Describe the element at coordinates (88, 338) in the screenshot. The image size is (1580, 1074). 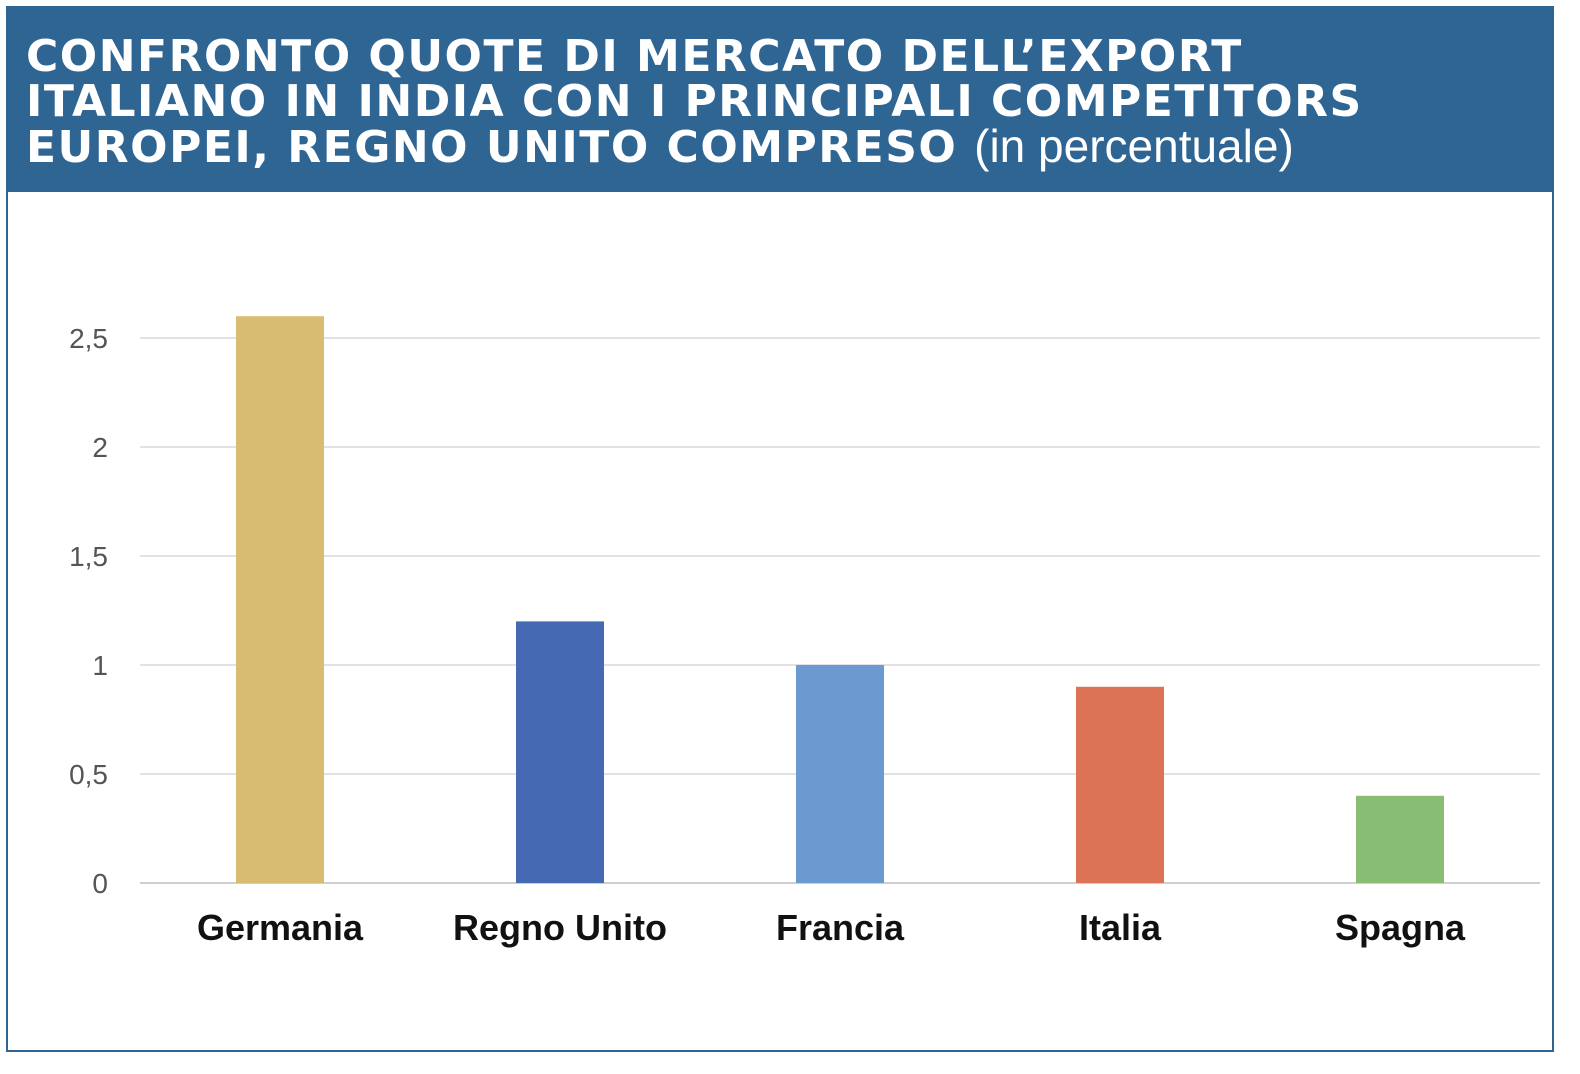
I see `y-tick-label: 2,5` at that location.